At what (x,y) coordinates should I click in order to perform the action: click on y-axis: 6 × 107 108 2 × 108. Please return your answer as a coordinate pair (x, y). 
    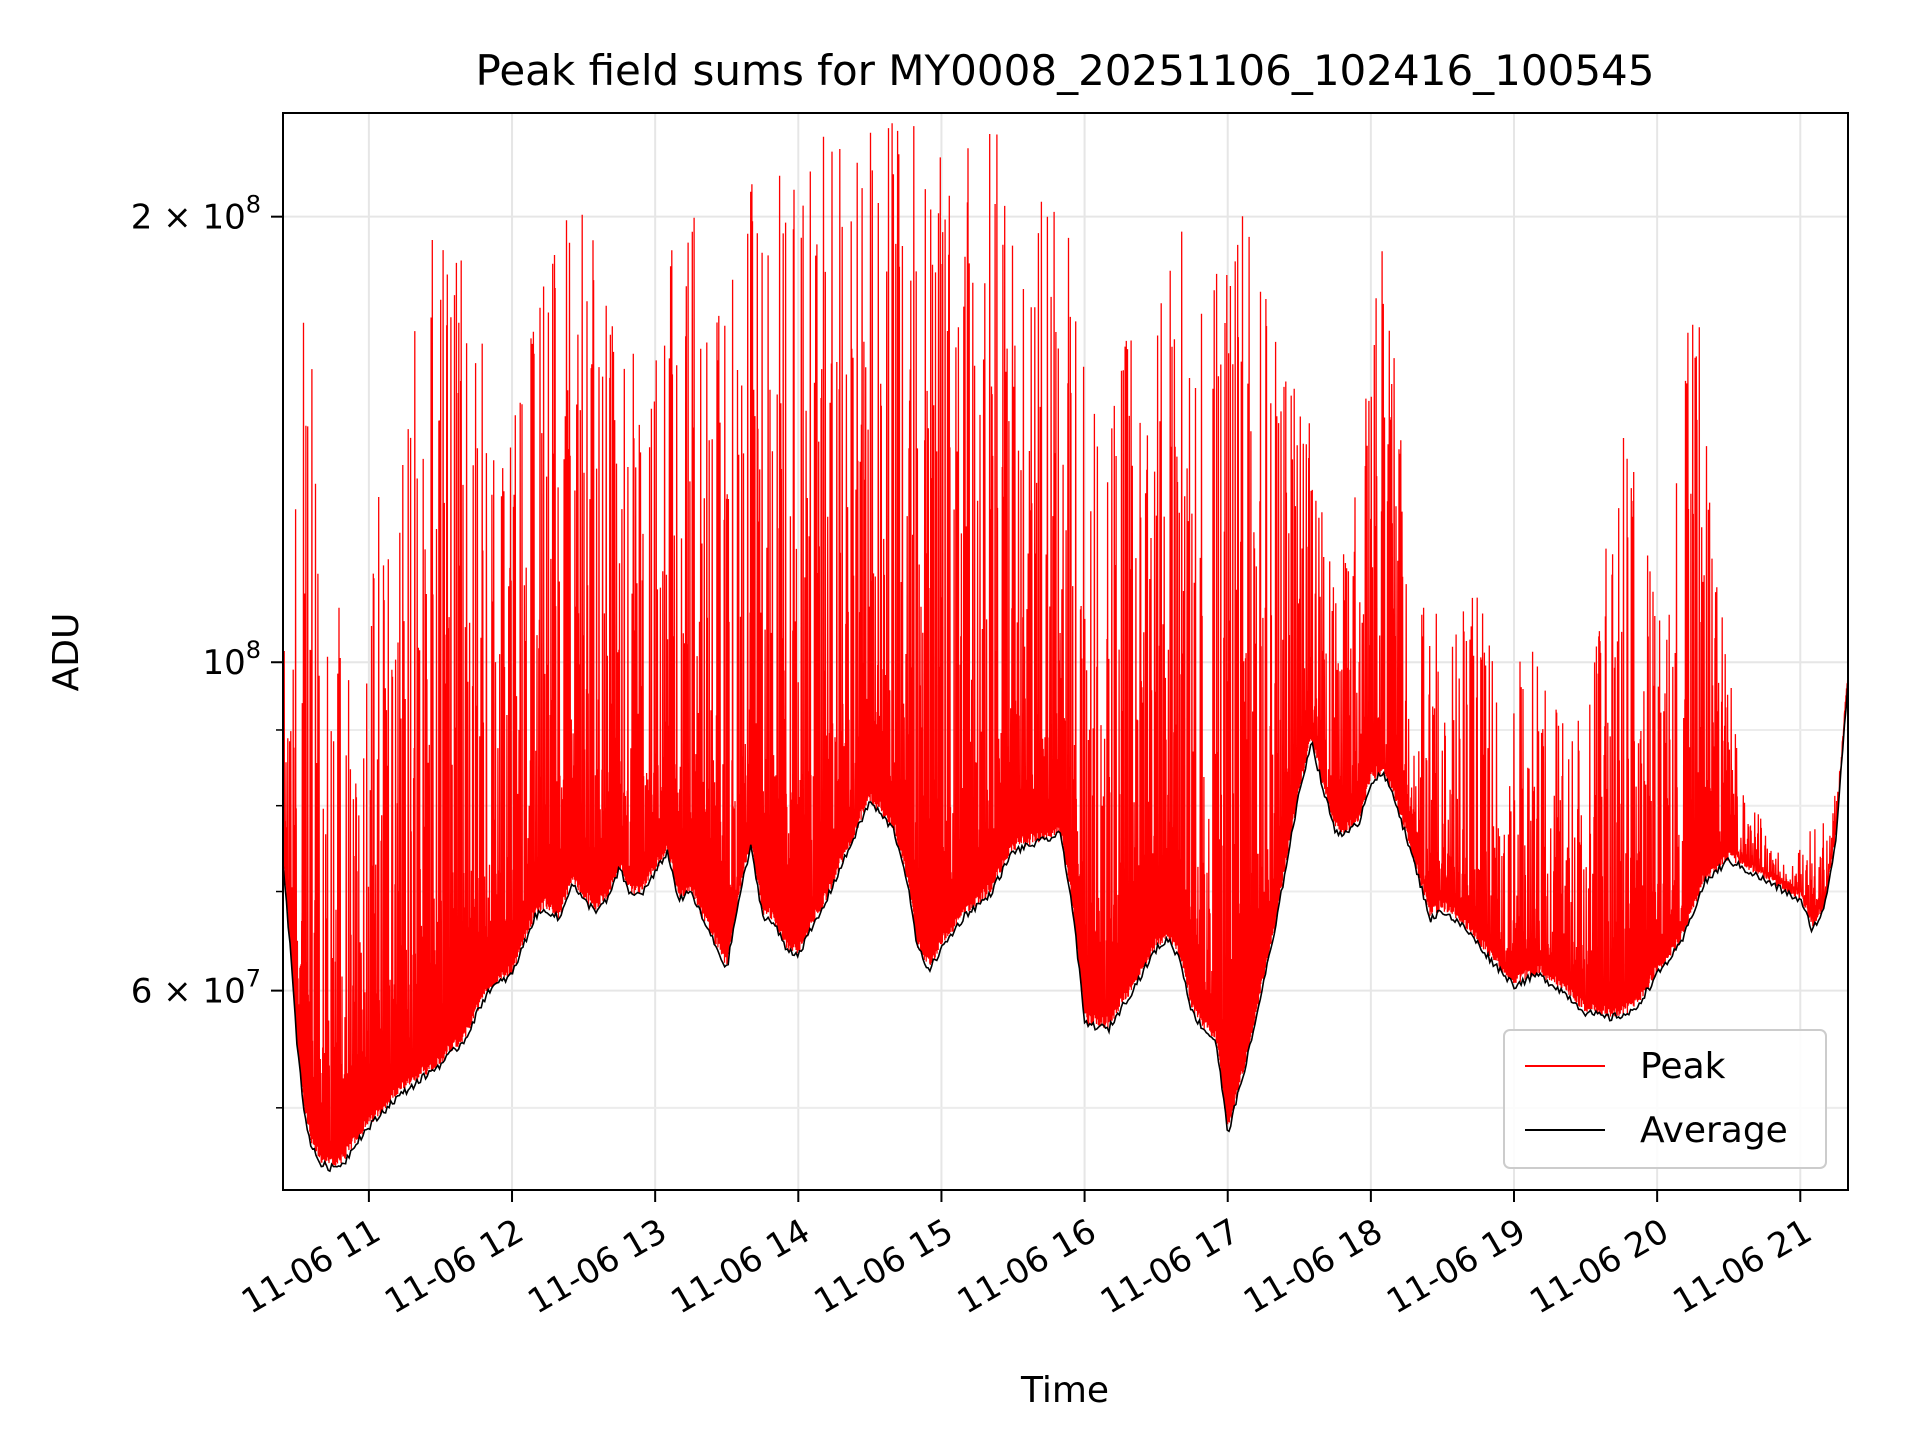
    Looking at the image, I should click on (207, 650).